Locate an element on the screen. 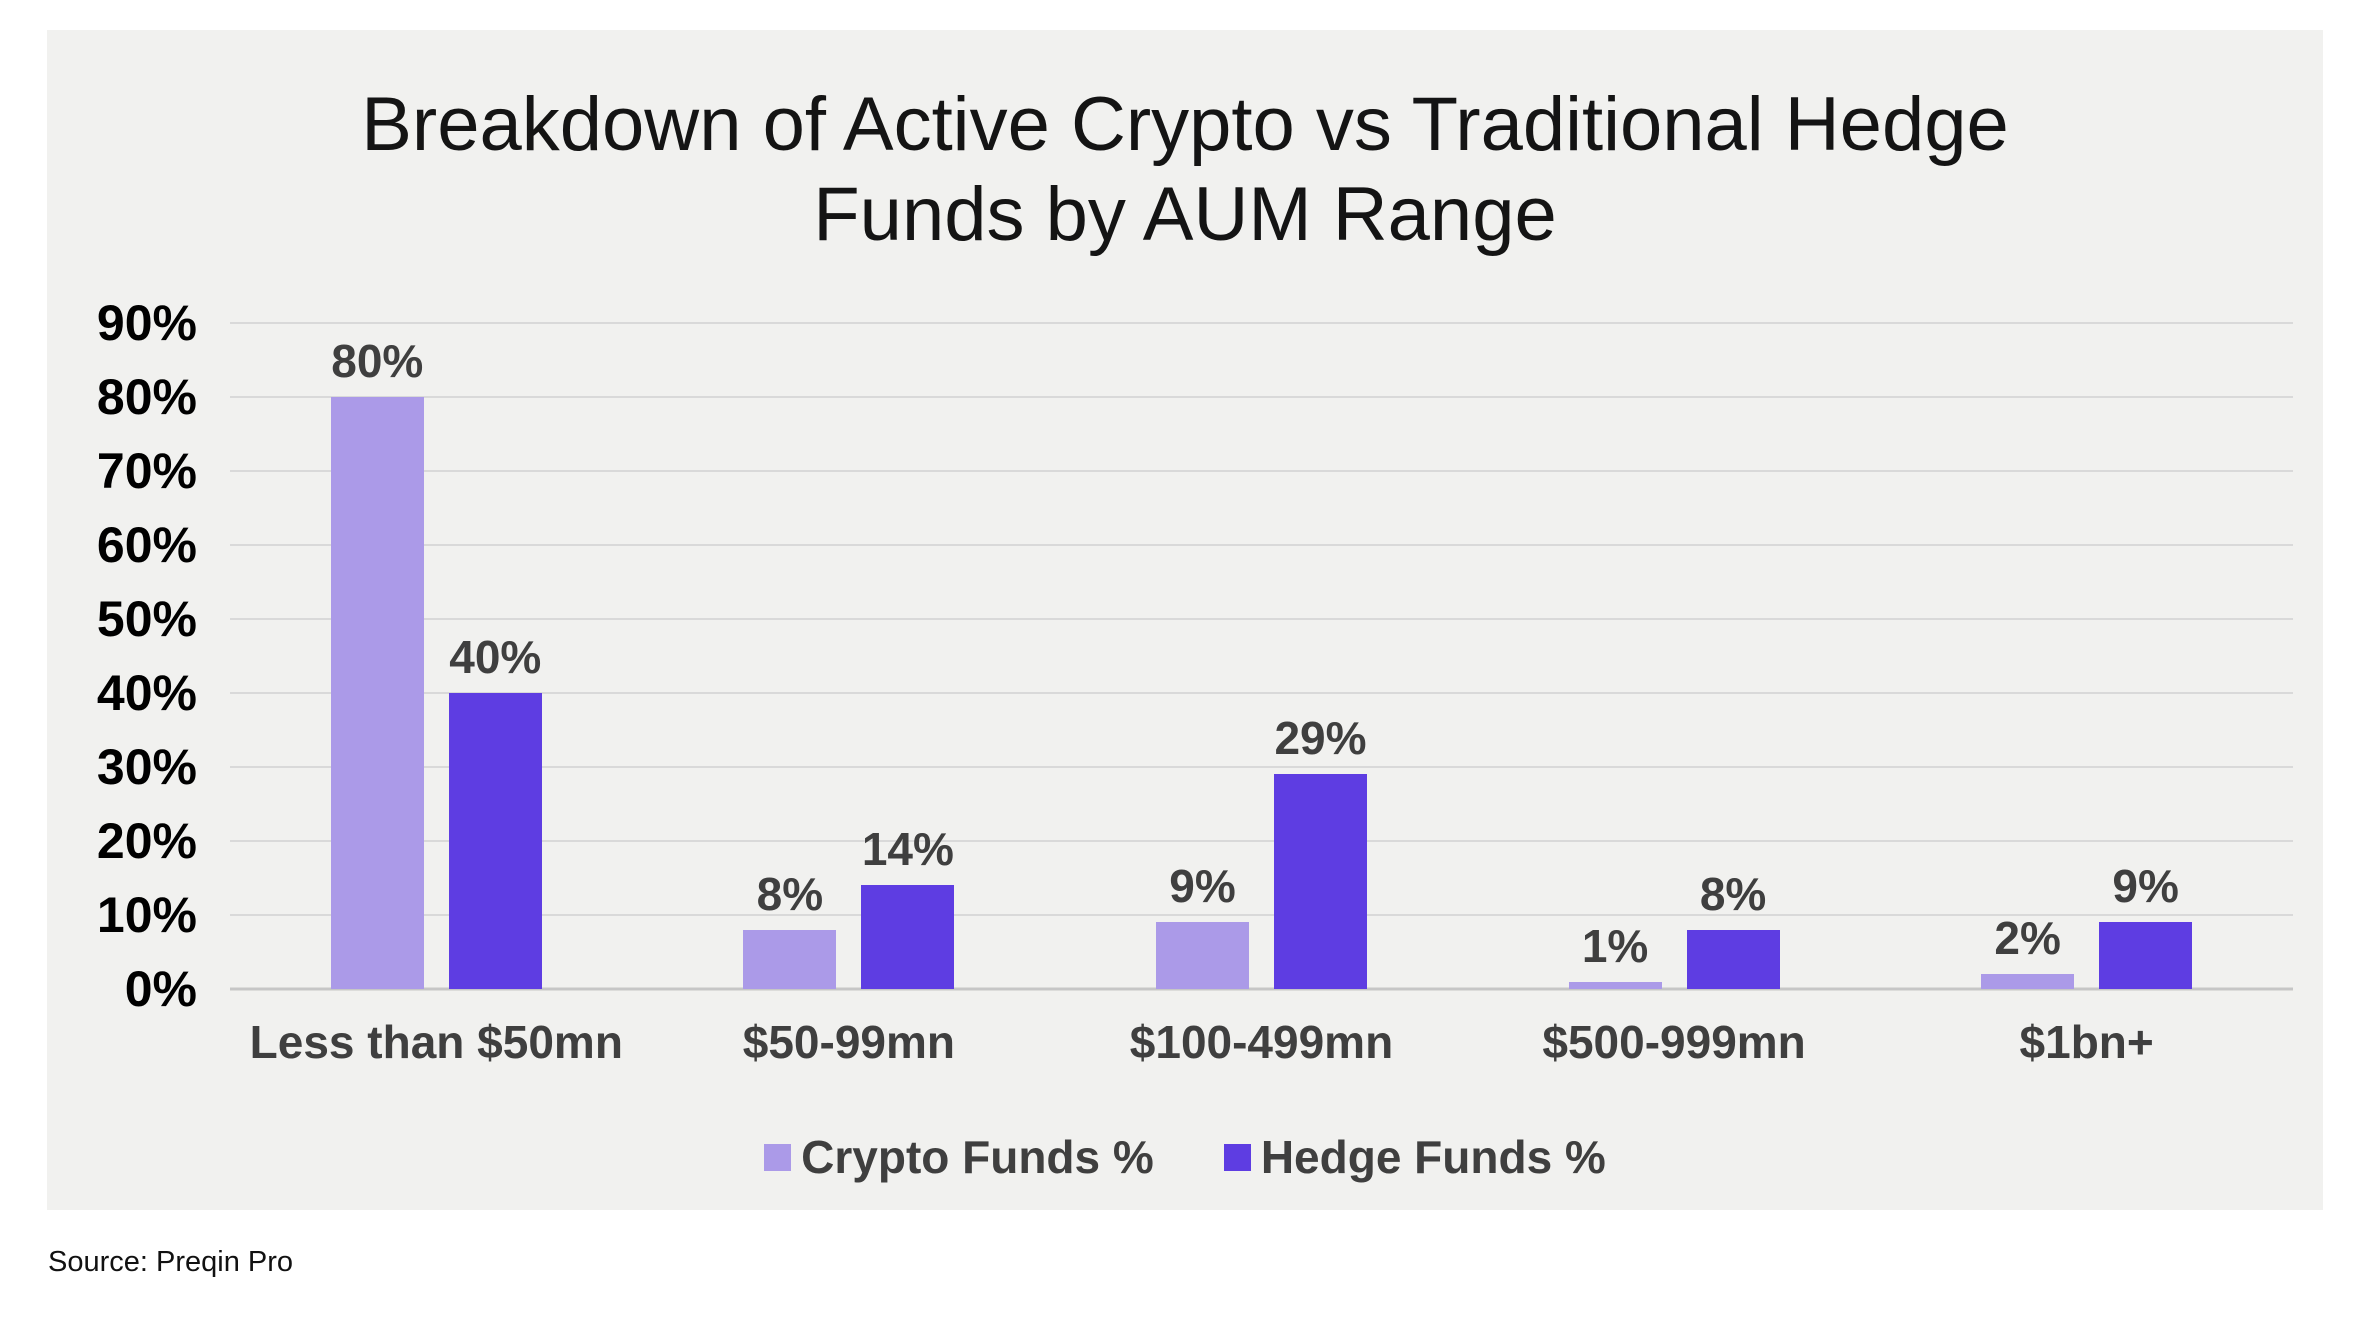 Image resolution: width=2370 pixels, height=1318 pixels. bar-value-label: 14% is located at coordinates (907, 849).